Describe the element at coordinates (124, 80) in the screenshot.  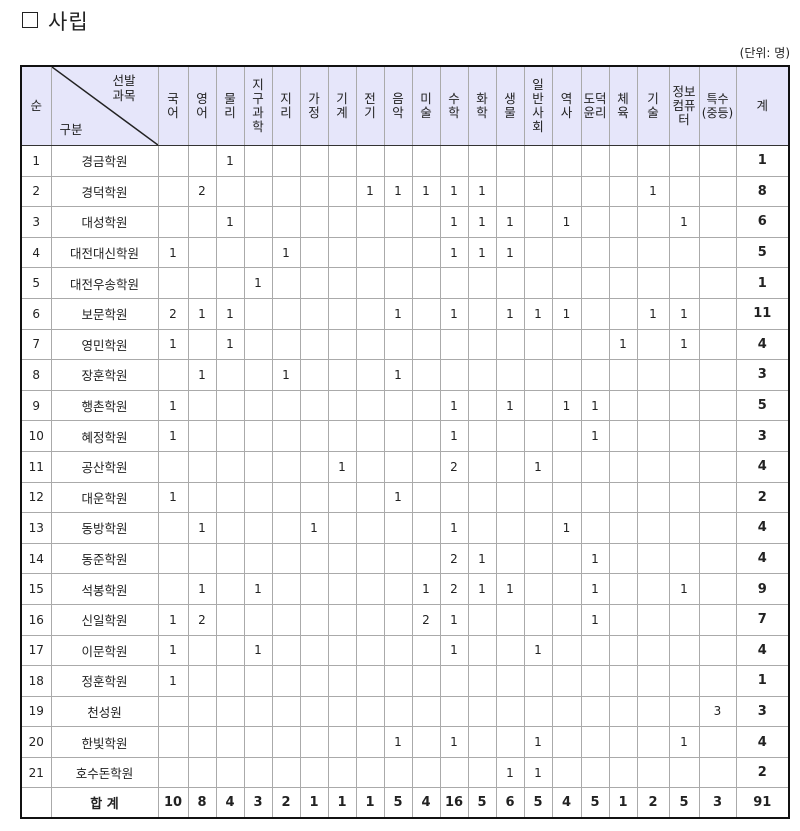
I see `corner-top-line1: 선발` at that location.